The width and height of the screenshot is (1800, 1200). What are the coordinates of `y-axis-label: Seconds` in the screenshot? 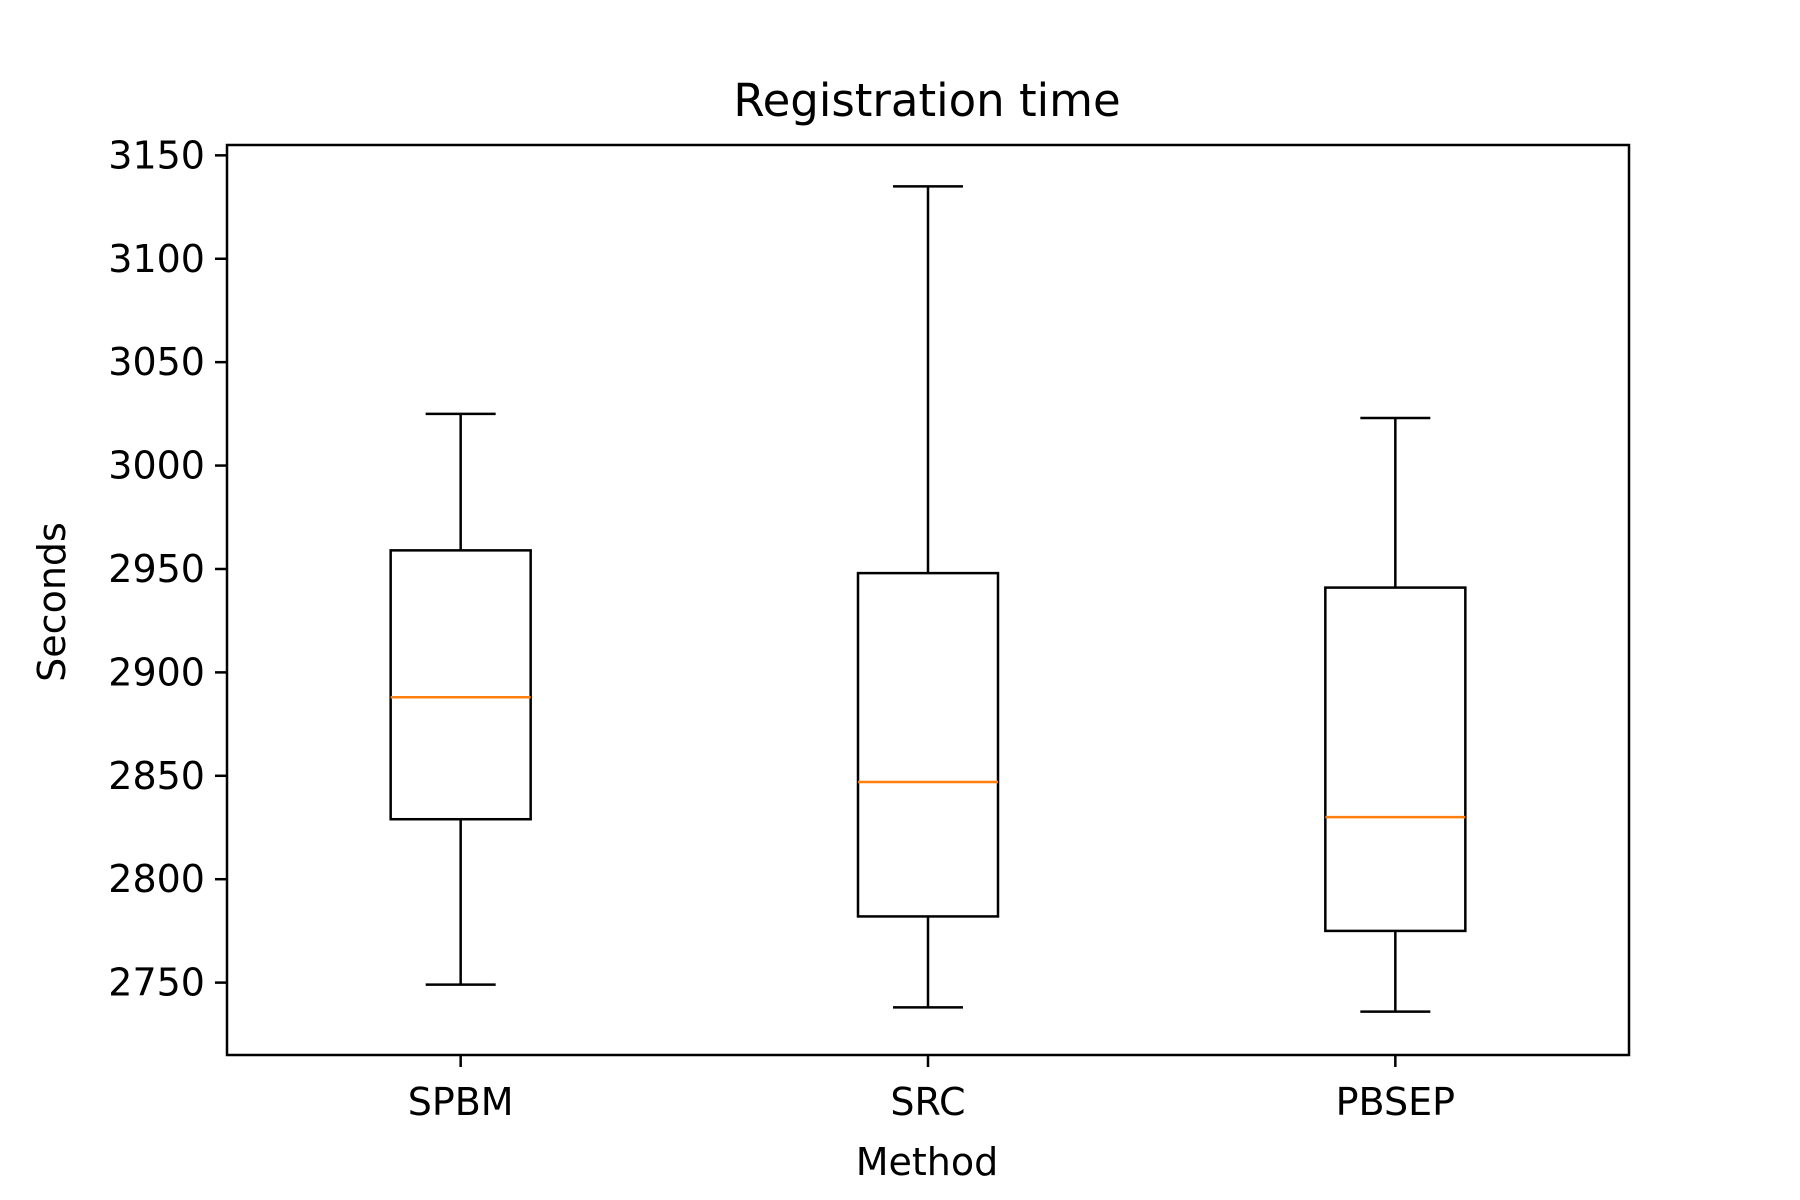 It's located at (52, 602).